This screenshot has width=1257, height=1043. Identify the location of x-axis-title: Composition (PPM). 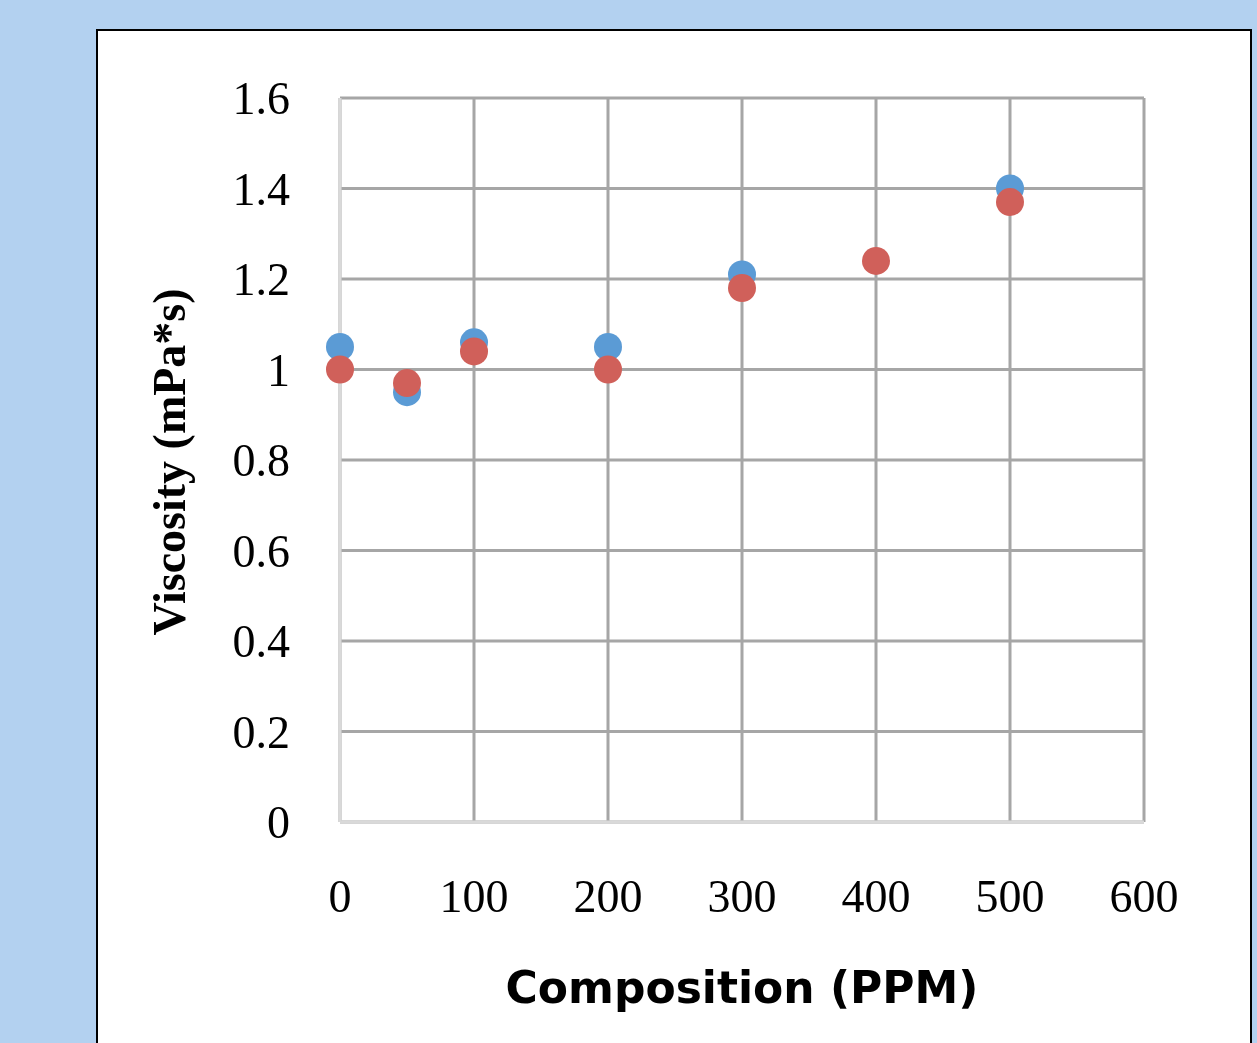
(742, 987).